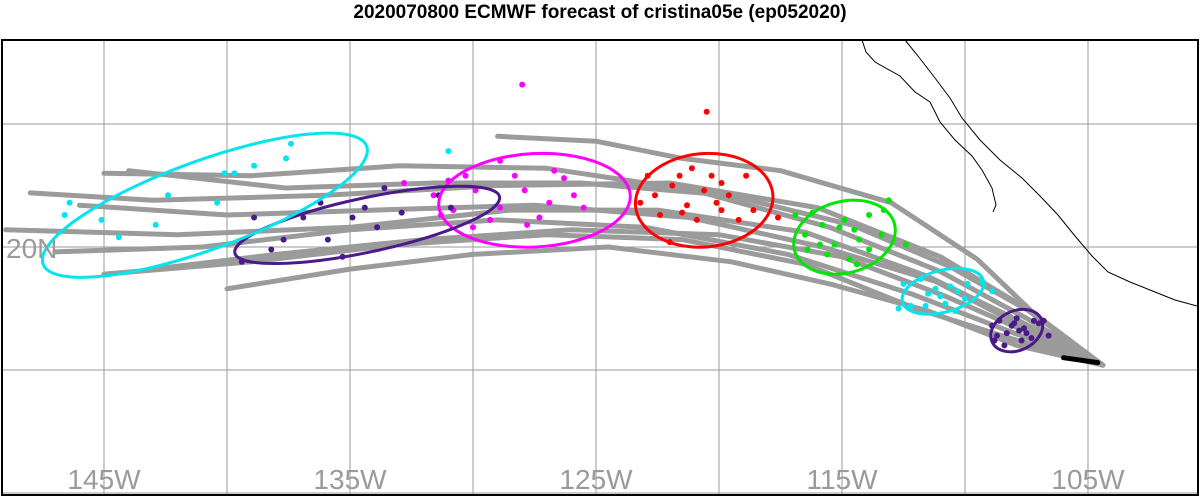  Describe the element at coordinates (596, 479) in the screenshot. I see `lon-label-125w: 125W` at that location.